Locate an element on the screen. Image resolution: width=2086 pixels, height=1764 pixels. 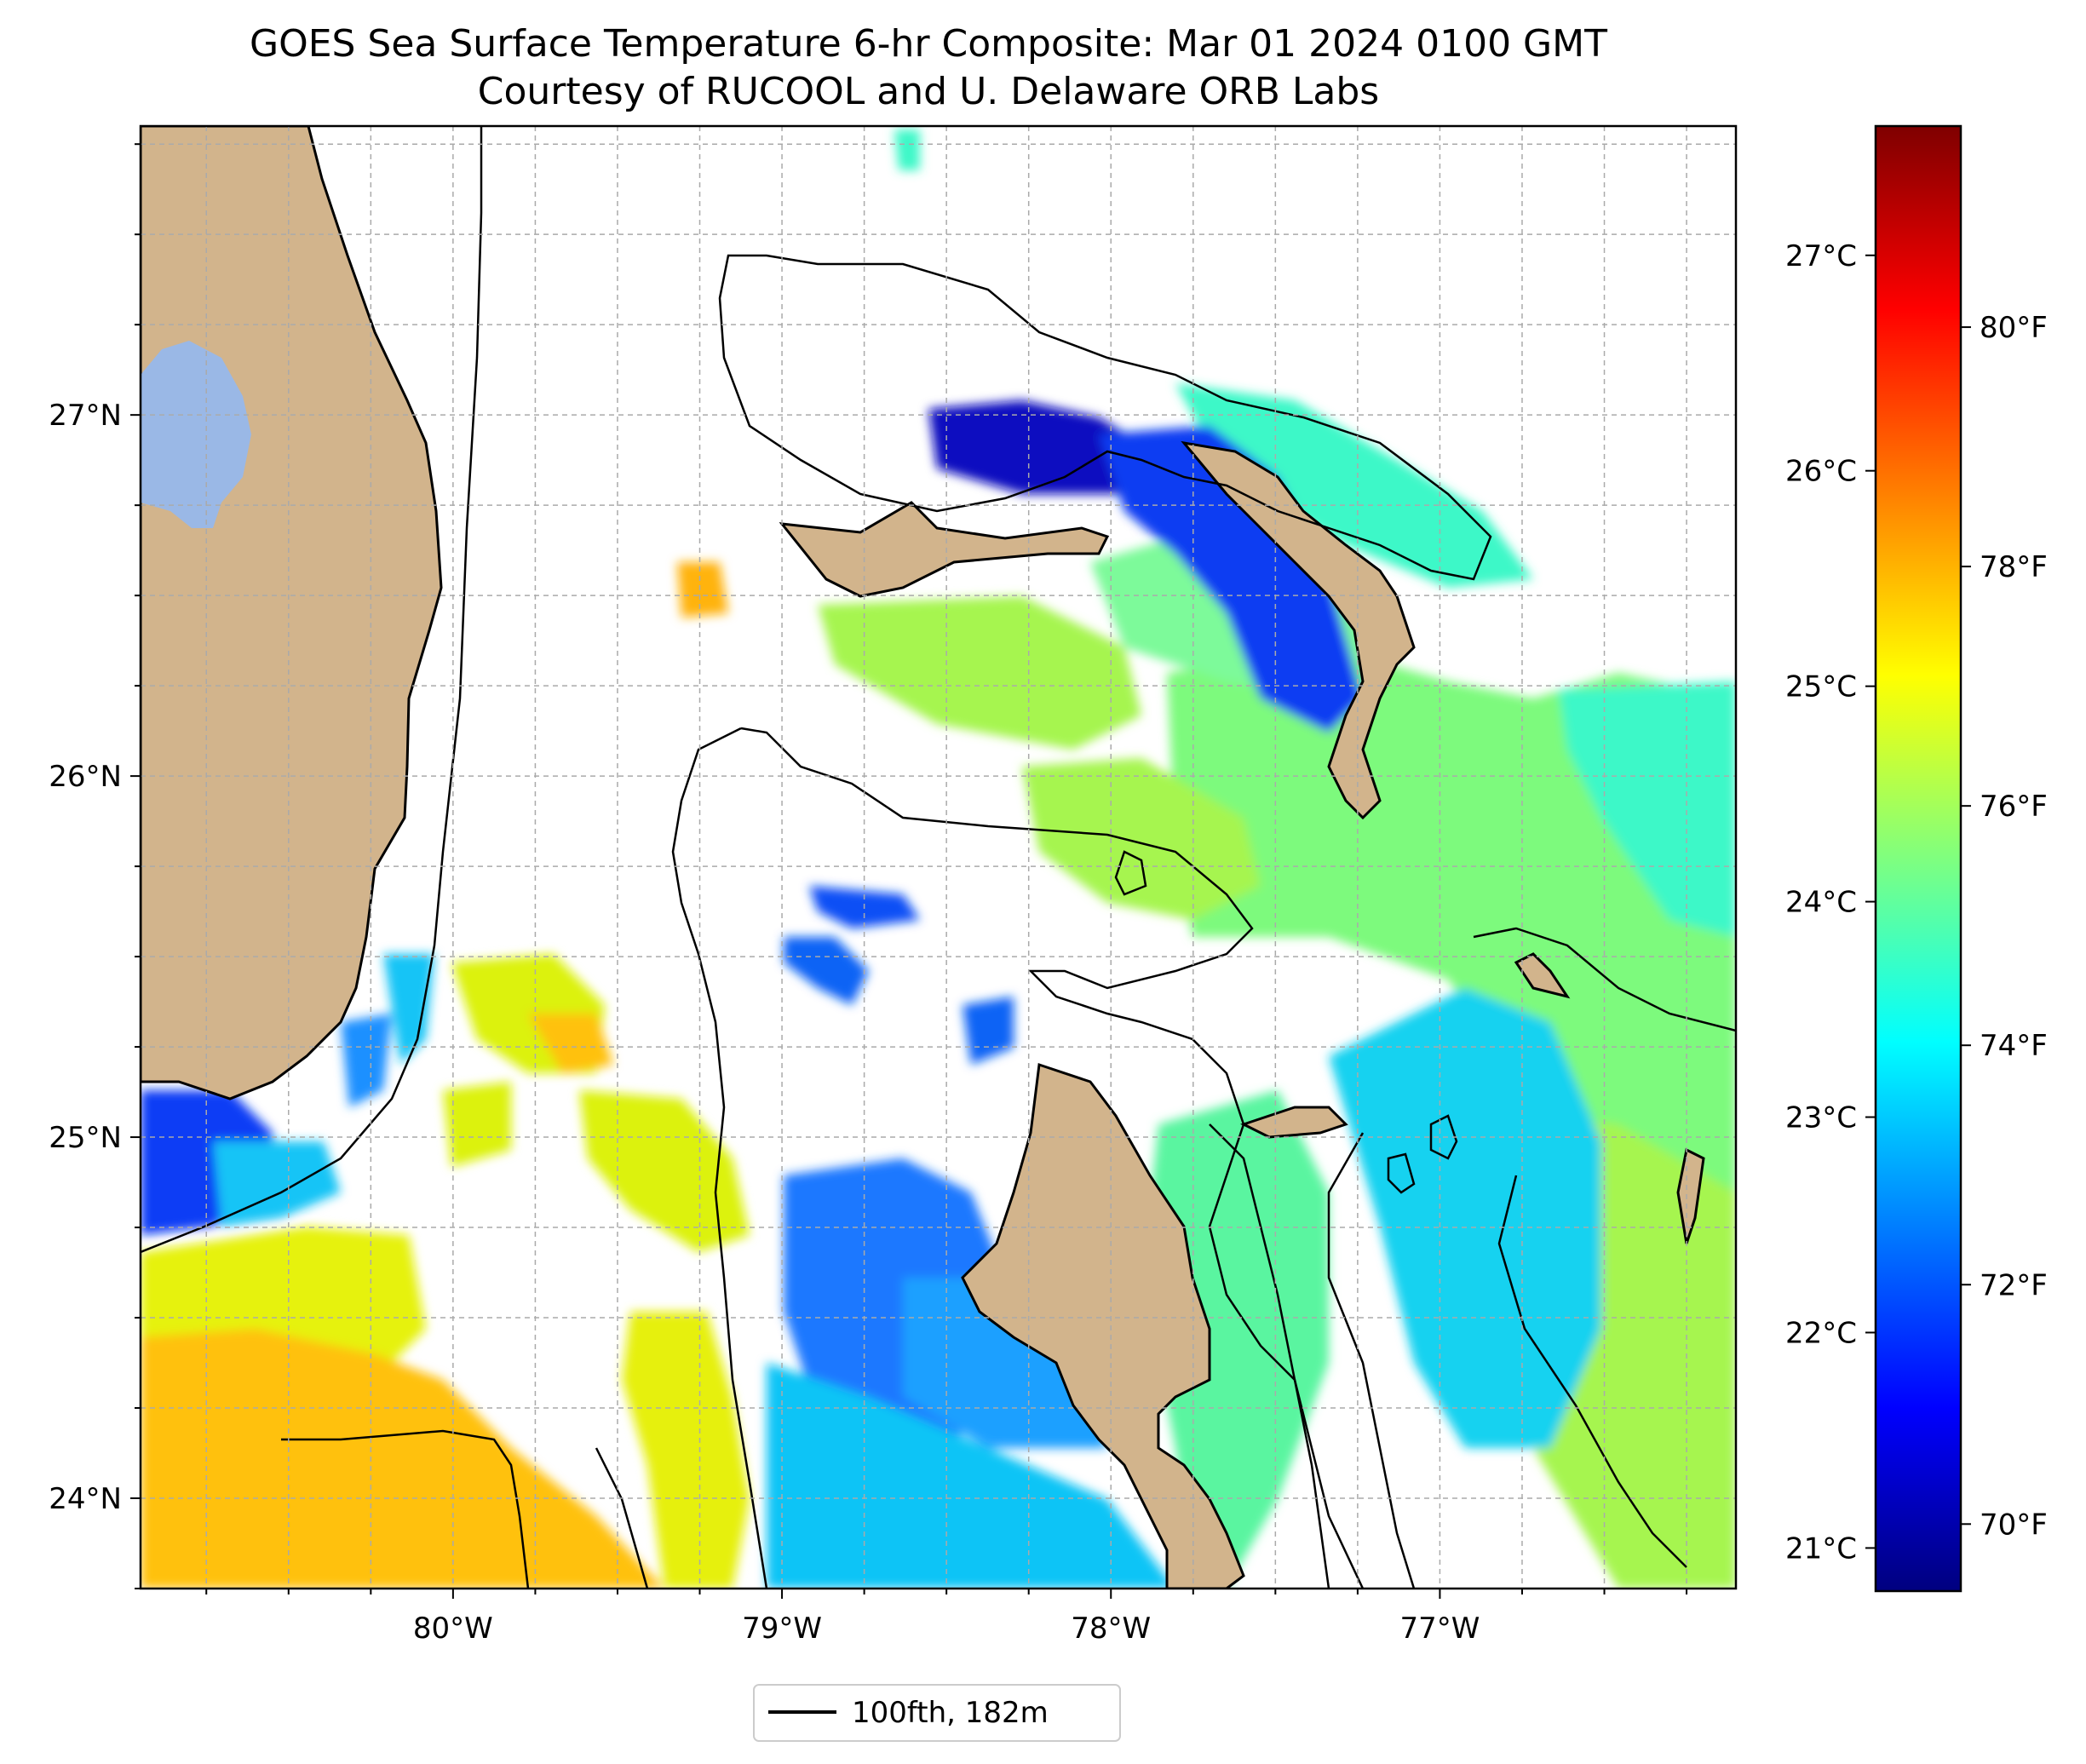
lon-tick-label: 77°W is located at coordinates (1439, 1629).